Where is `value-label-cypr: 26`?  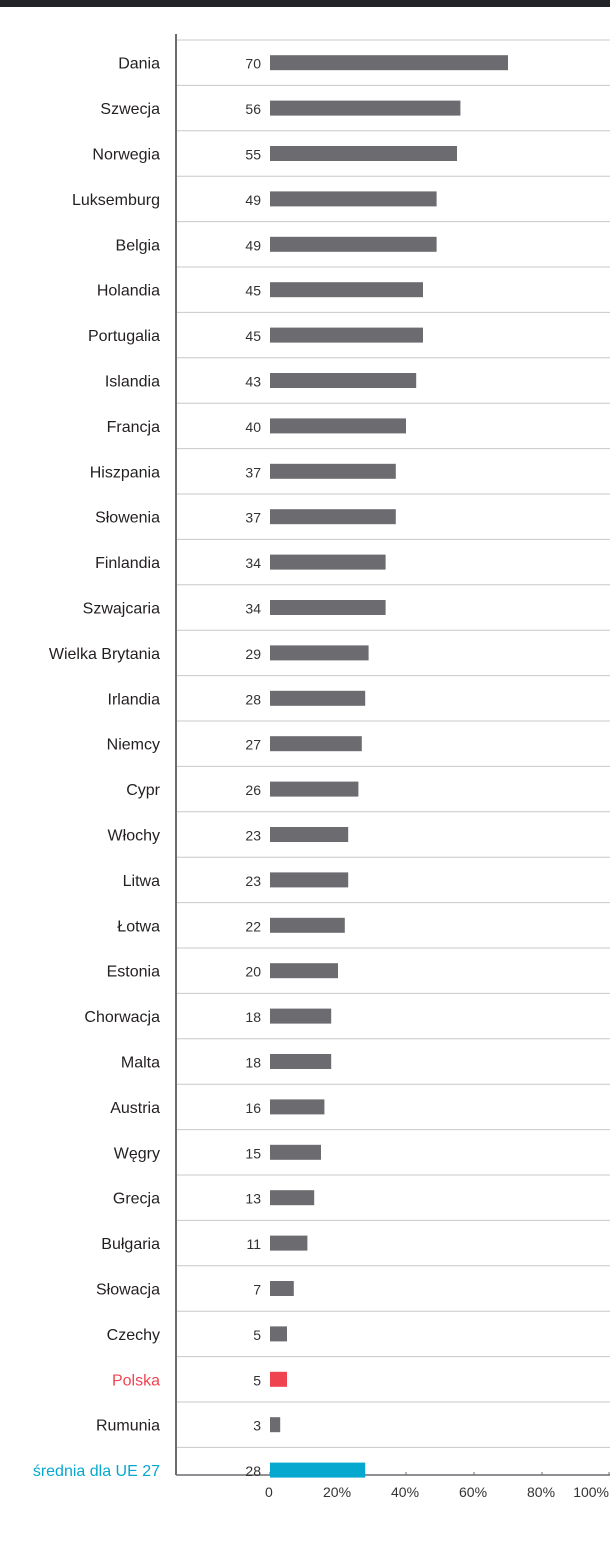 value-label-cypr: 26 is located at coordinates (253, 790).